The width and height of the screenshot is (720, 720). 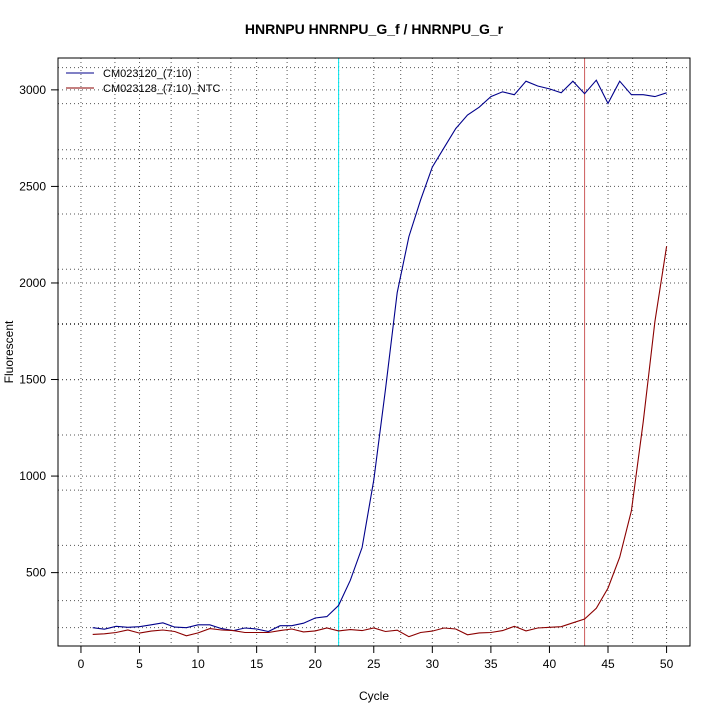 I want to click on y-tick-label: 3000, so click(x=32, y=90).